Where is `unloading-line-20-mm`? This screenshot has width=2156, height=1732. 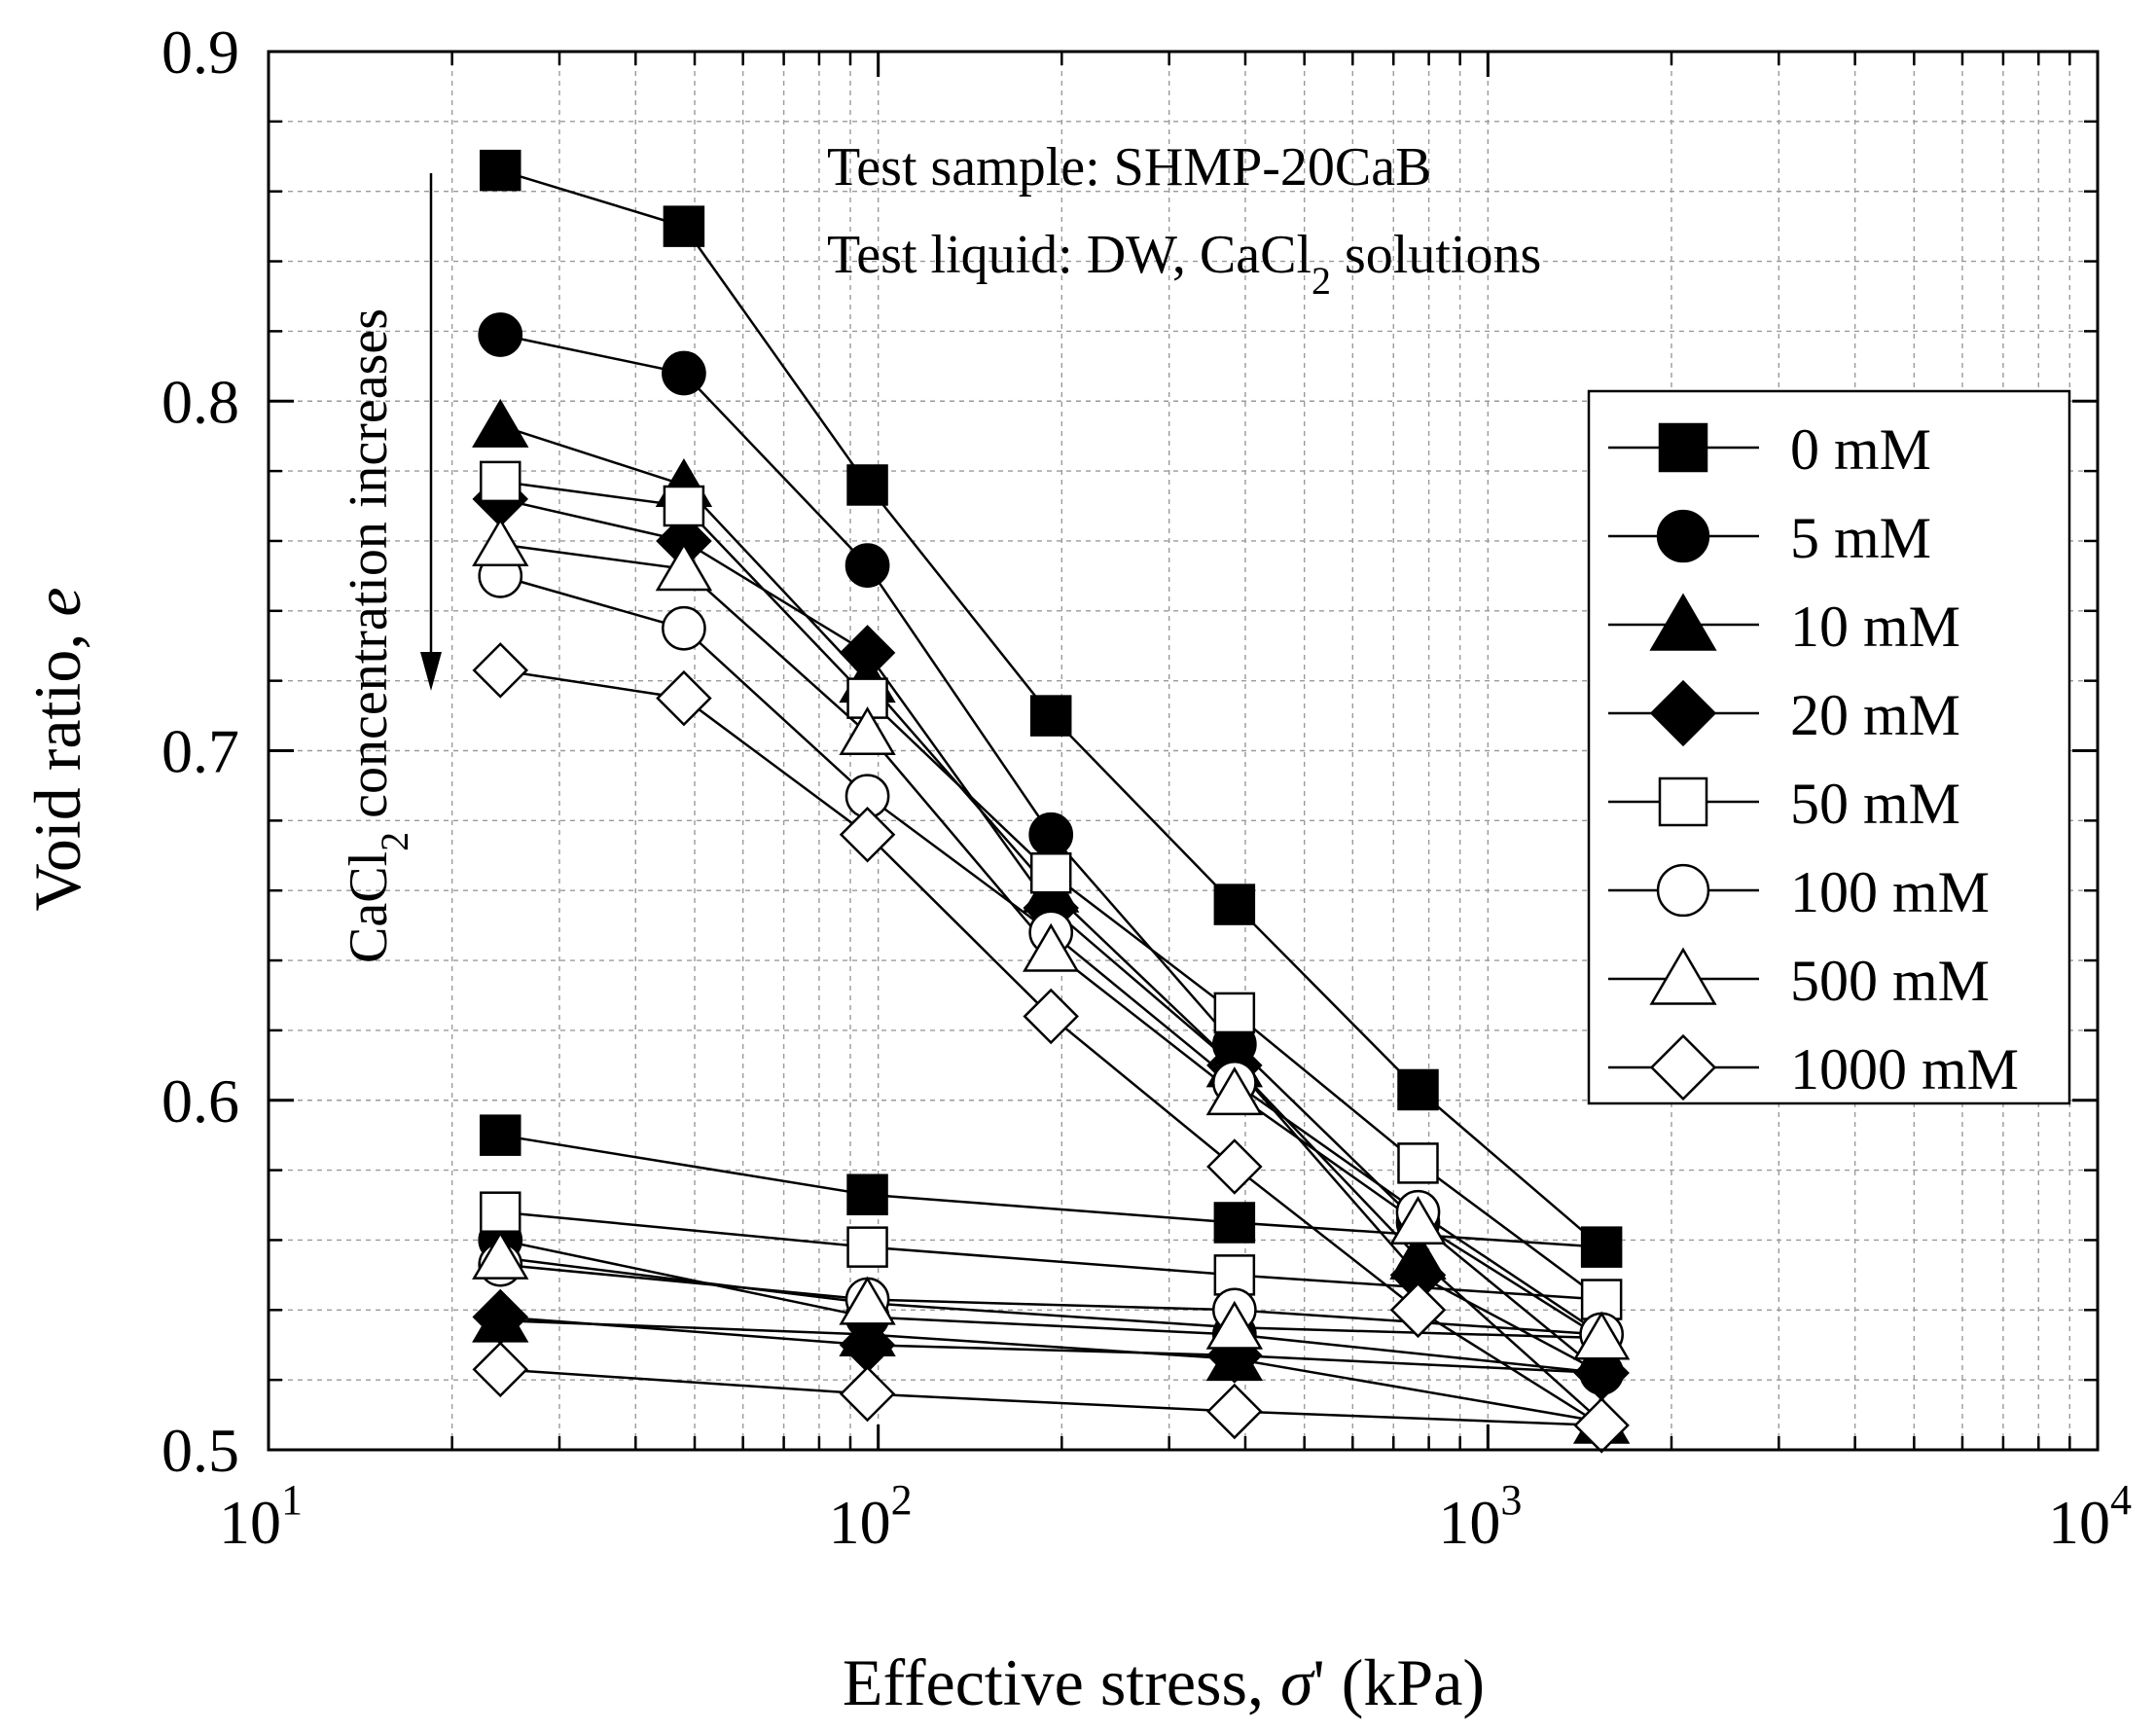
unloading-line-20-mm is located at coordinates (1051, 1345).